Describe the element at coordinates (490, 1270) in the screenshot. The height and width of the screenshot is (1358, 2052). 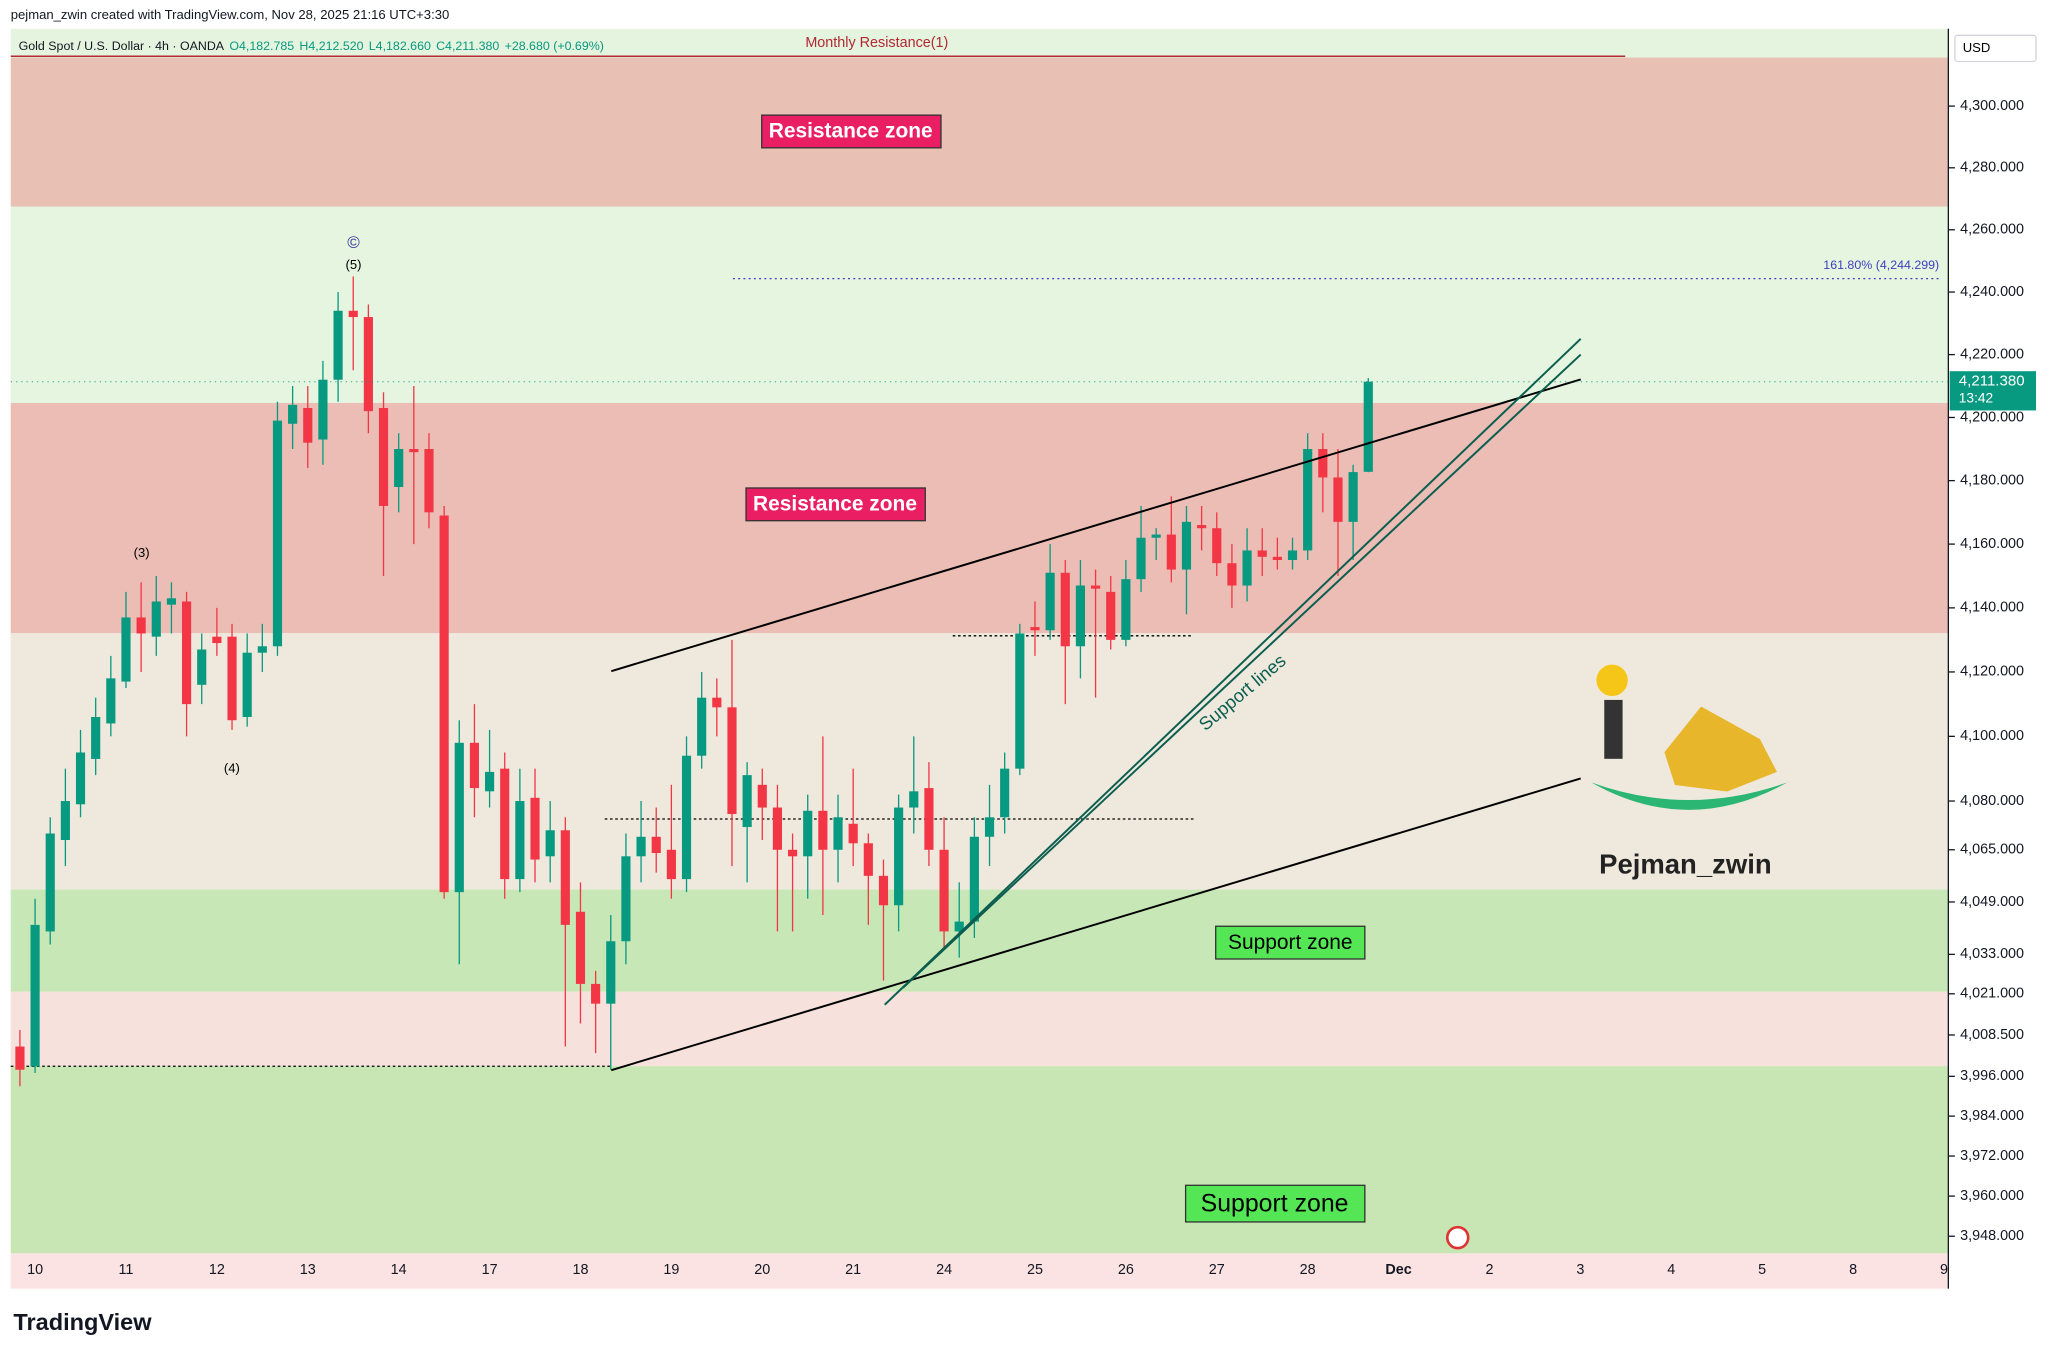
I see `x-tick-label: 17` at that location.